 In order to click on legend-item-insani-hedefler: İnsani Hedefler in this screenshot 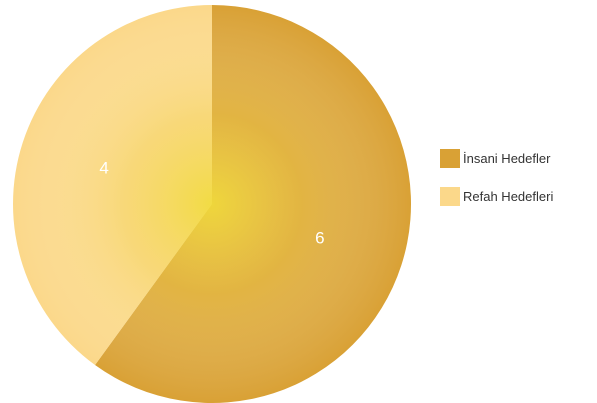, I will do `click(496, 158)`.